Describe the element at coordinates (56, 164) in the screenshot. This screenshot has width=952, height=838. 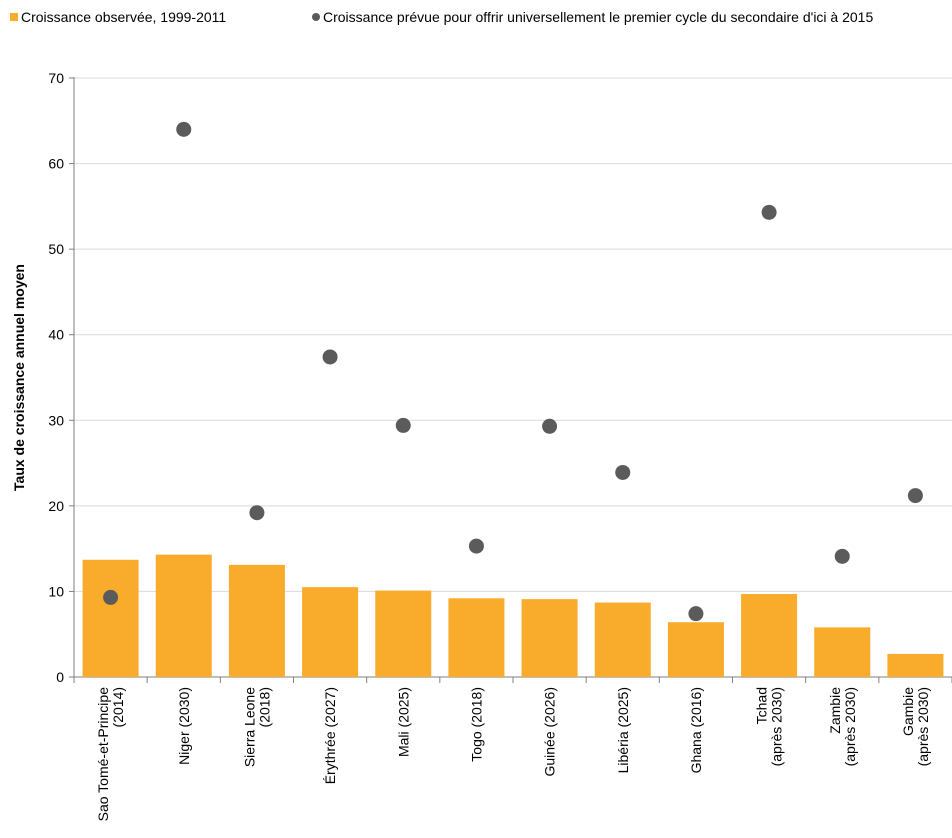
I see `y-tick-label: 60` at that location.